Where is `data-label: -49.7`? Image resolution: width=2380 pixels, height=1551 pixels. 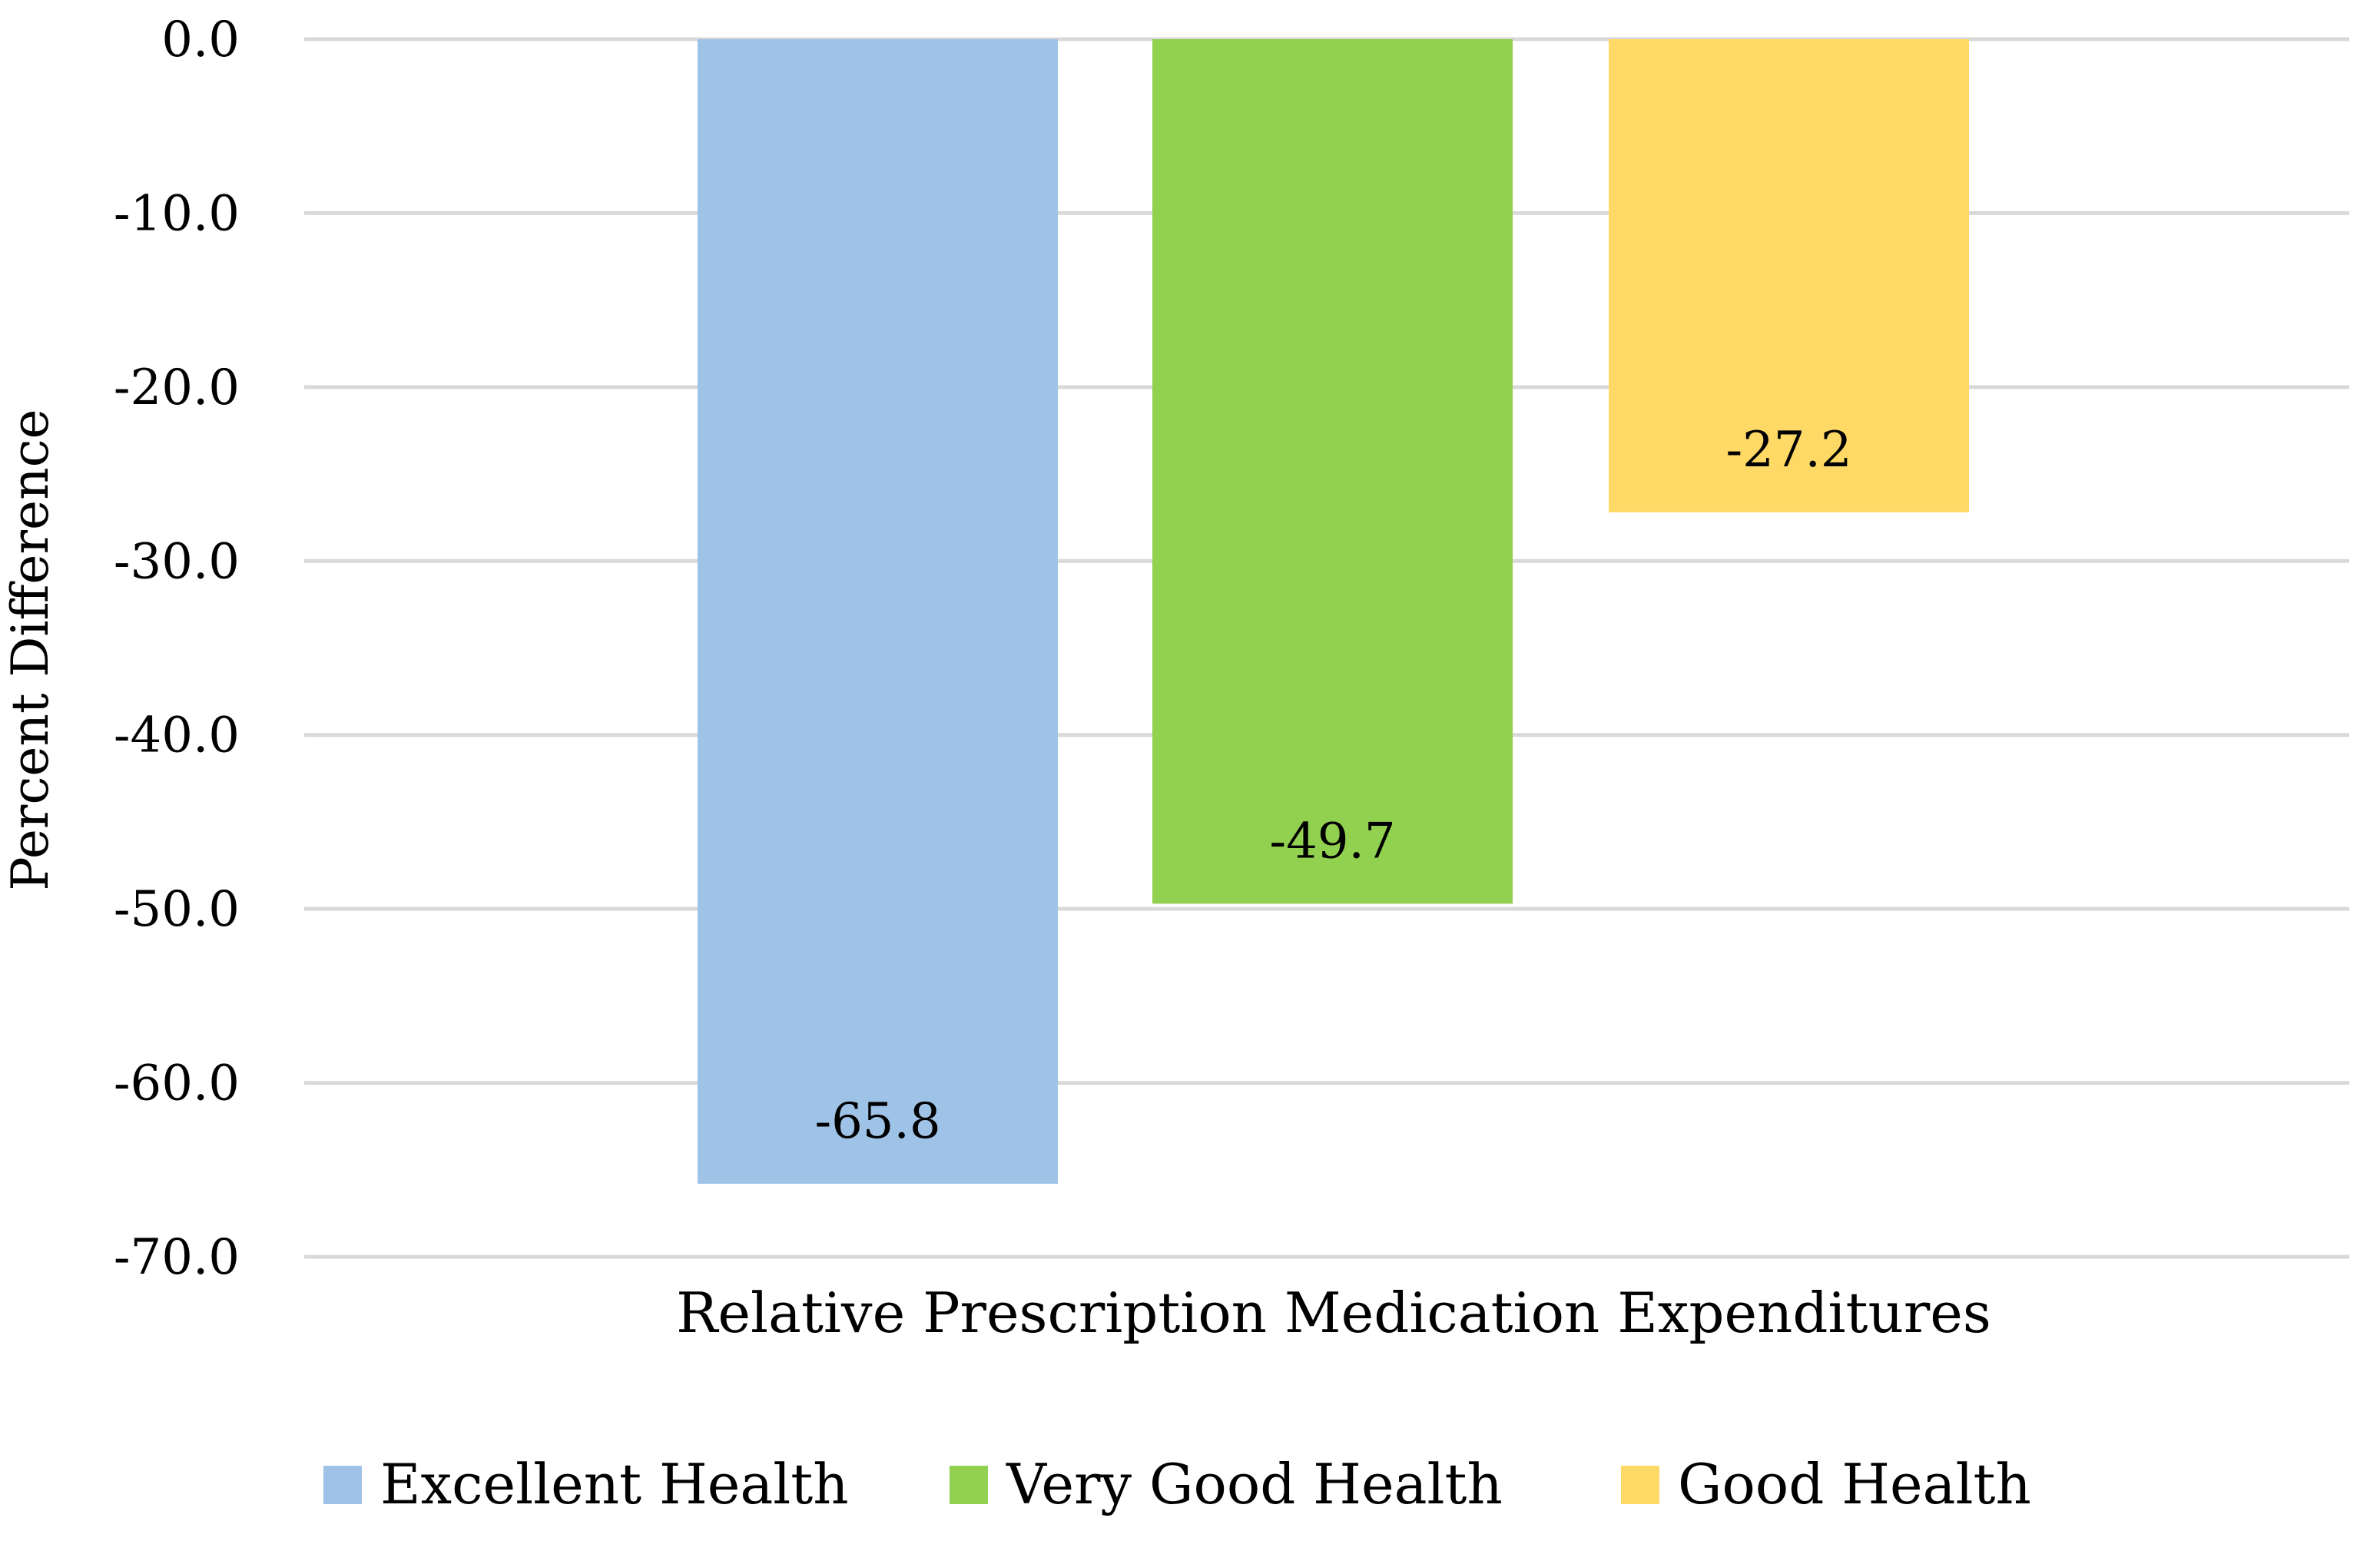
data-label: -49.7 is located at coordinates (1332, 842).